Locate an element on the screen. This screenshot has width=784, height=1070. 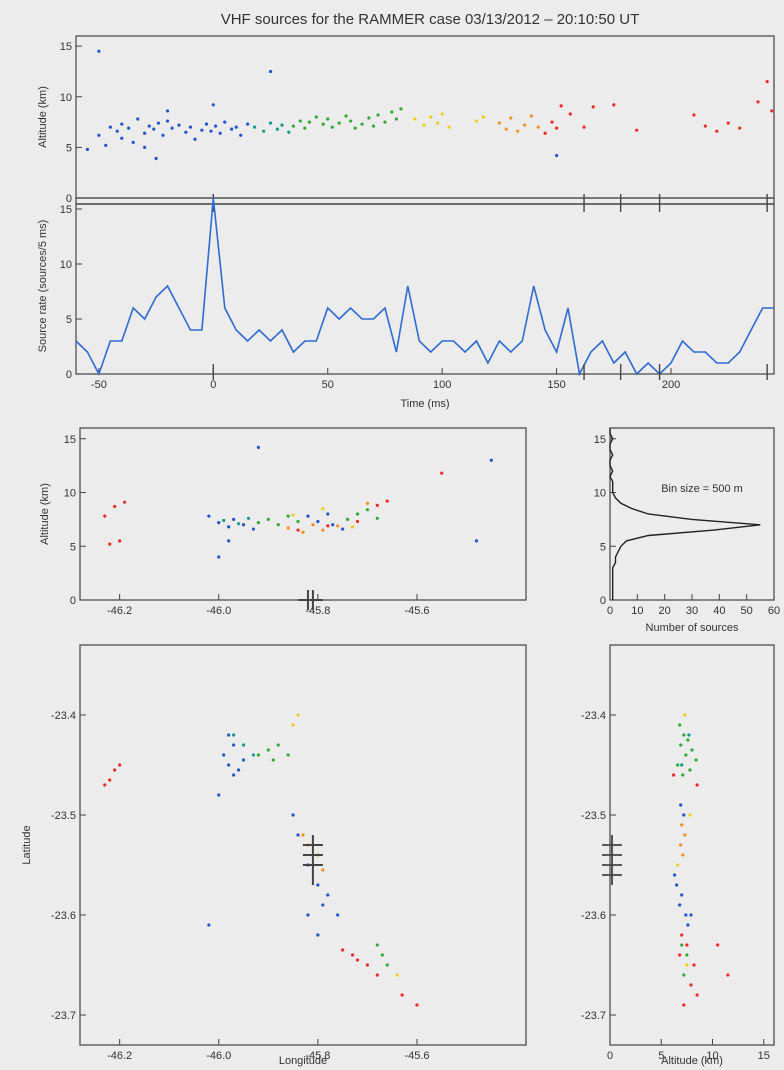
tick-labels: 051015-50 0 50 100 150 200 is located at coordinates (370, 297).